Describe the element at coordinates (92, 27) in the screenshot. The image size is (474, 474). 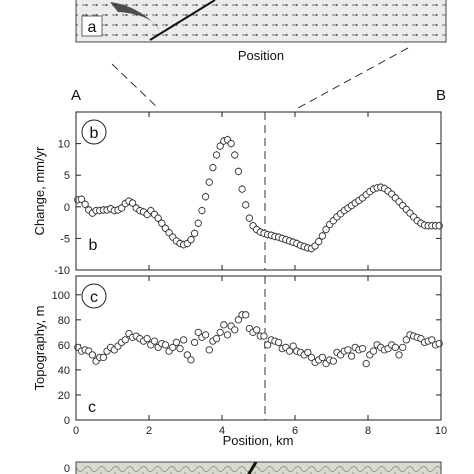
I see `panel-a-letter: a` at that location.